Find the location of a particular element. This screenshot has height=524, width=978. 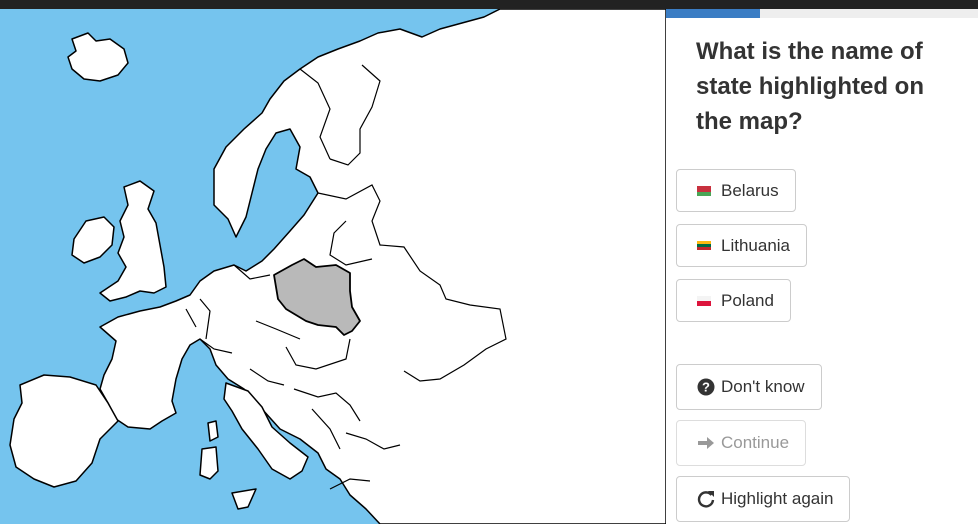

answer-button-poland: Poland is located at coordinates (733, 300).